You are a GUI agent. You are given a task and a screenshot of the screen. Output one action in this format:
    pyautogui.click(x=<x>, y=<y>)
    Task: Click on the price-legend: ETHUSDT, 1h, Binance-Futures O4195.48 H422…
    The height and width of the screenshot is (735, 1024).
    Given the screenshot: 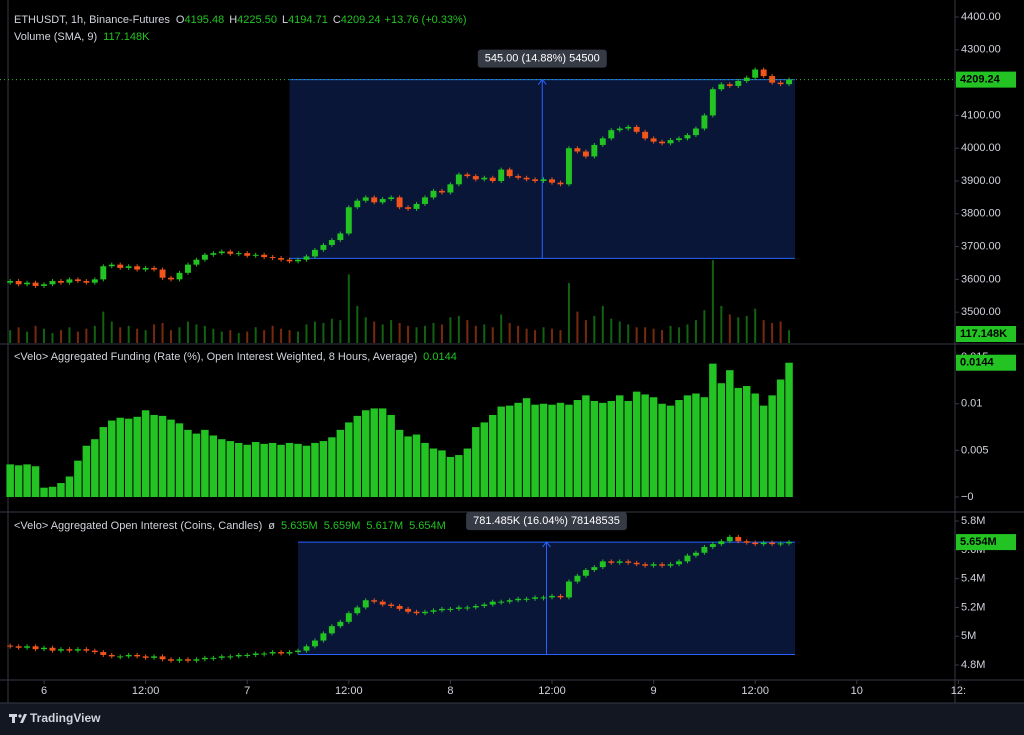 What is the action you would take?
    pyautogui.click(x=240, y=20)
    